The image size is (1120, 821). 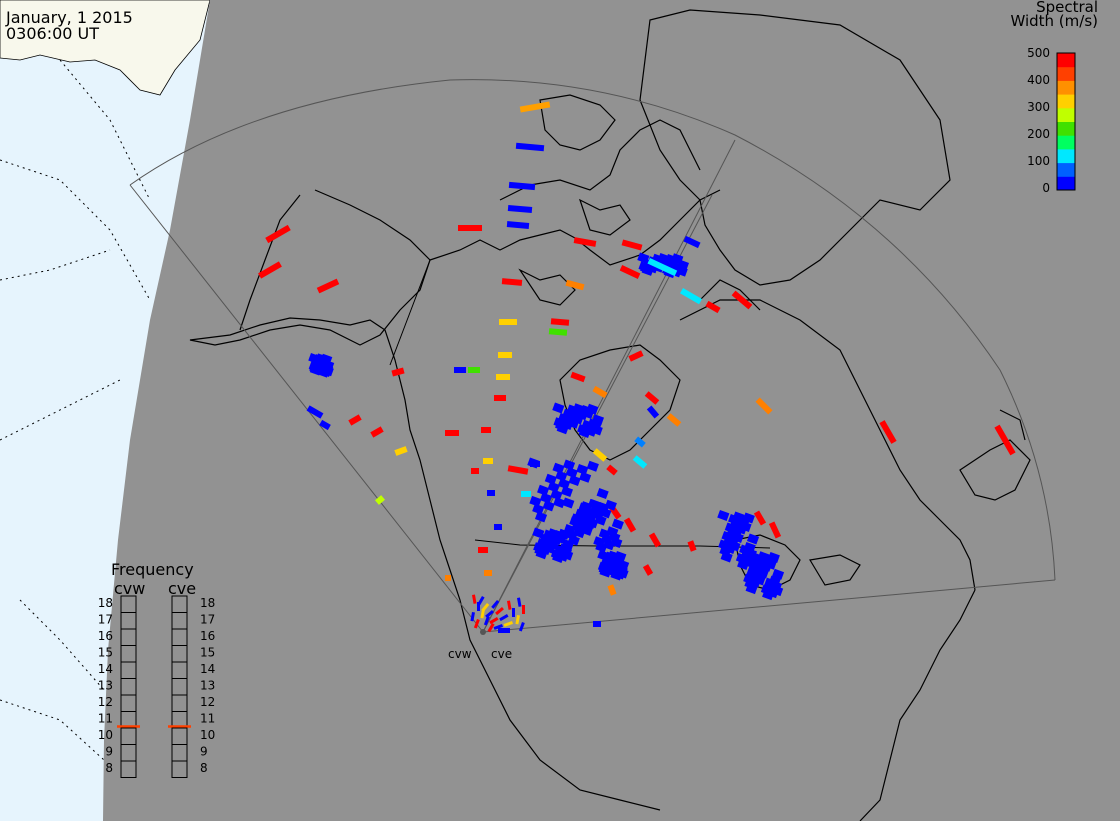 What do you see at coordinates (129, 588) in the screenshot?
I see `frequency-radar-cvw: cvw` at bounding box center [129, 588].